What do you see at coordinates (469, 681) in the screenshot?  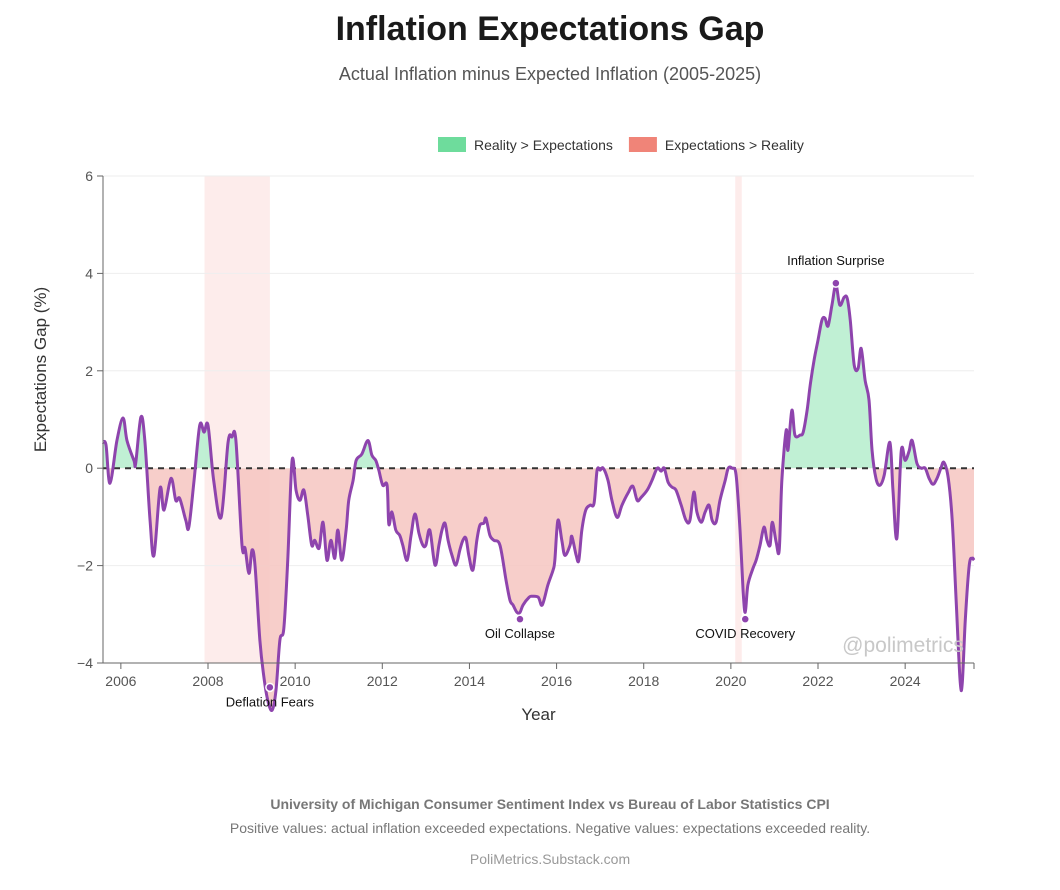 I see `x-tick-label: 2014` at bounding box center [469, 681].